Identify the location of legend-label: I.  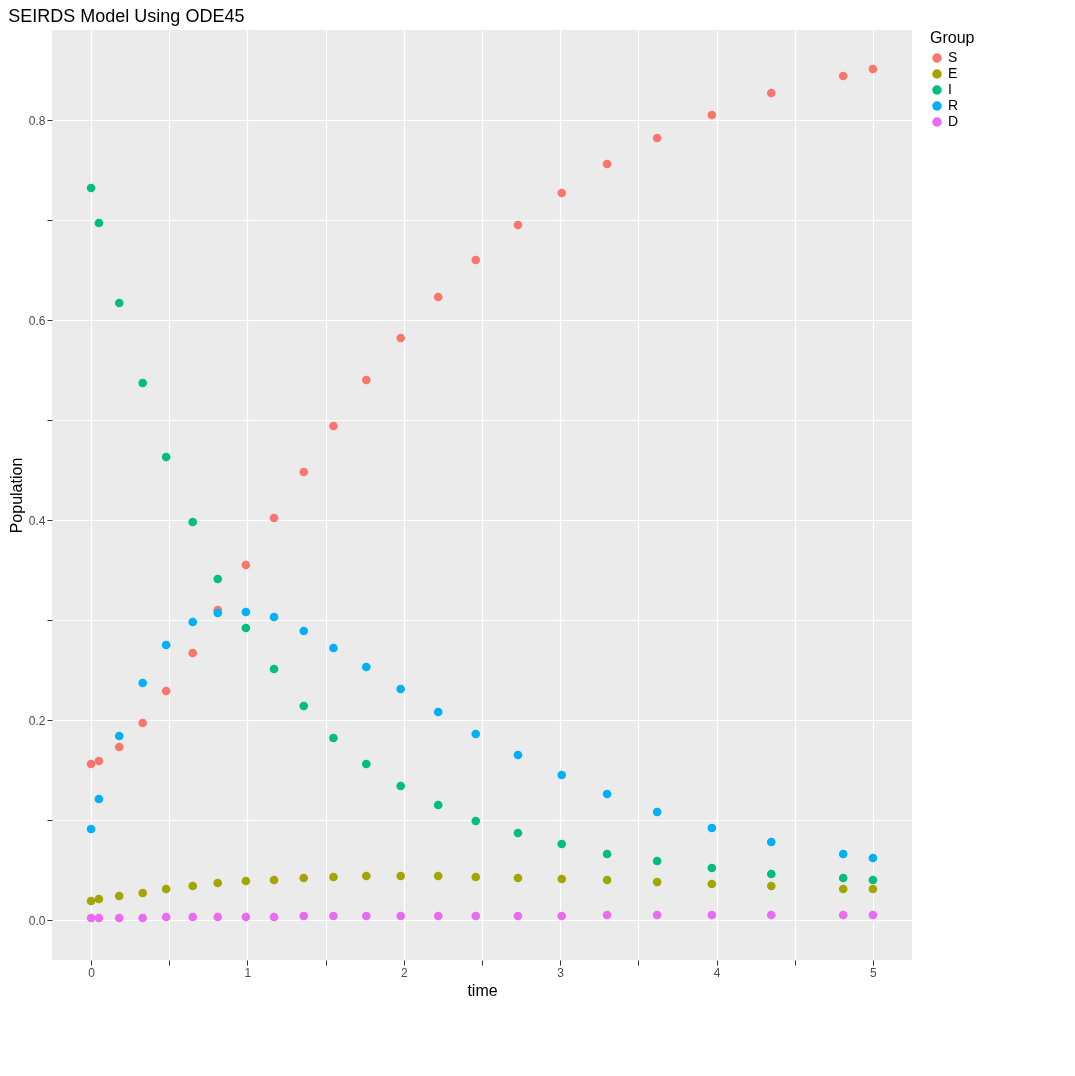
(950, 89).